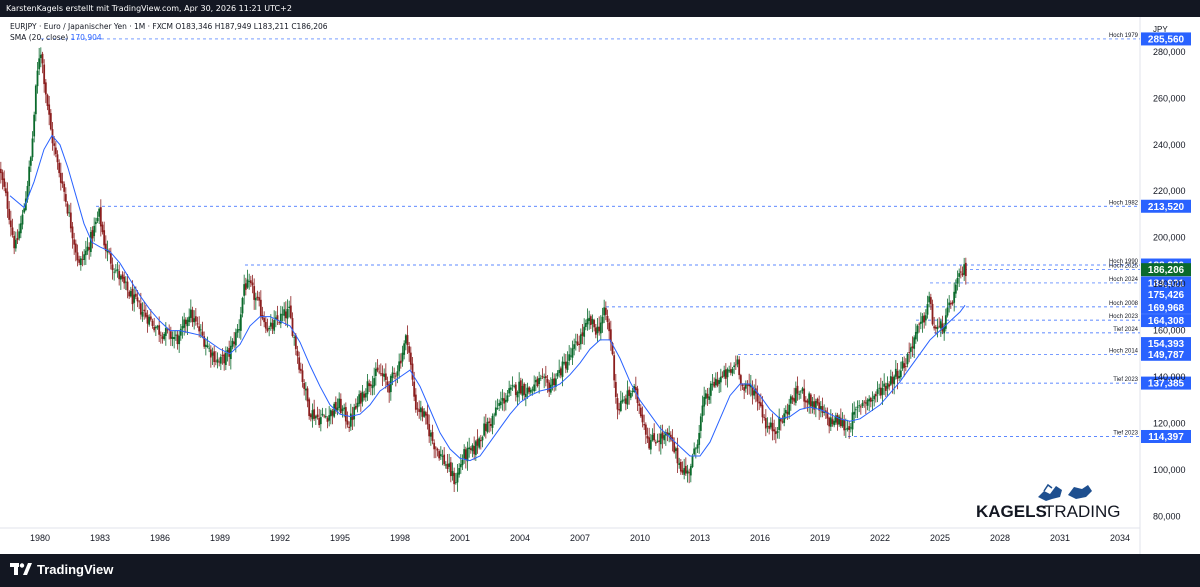 The image size is (1200, 587). I want to click on y-tick-label: 240,000, so click(1169, 145).